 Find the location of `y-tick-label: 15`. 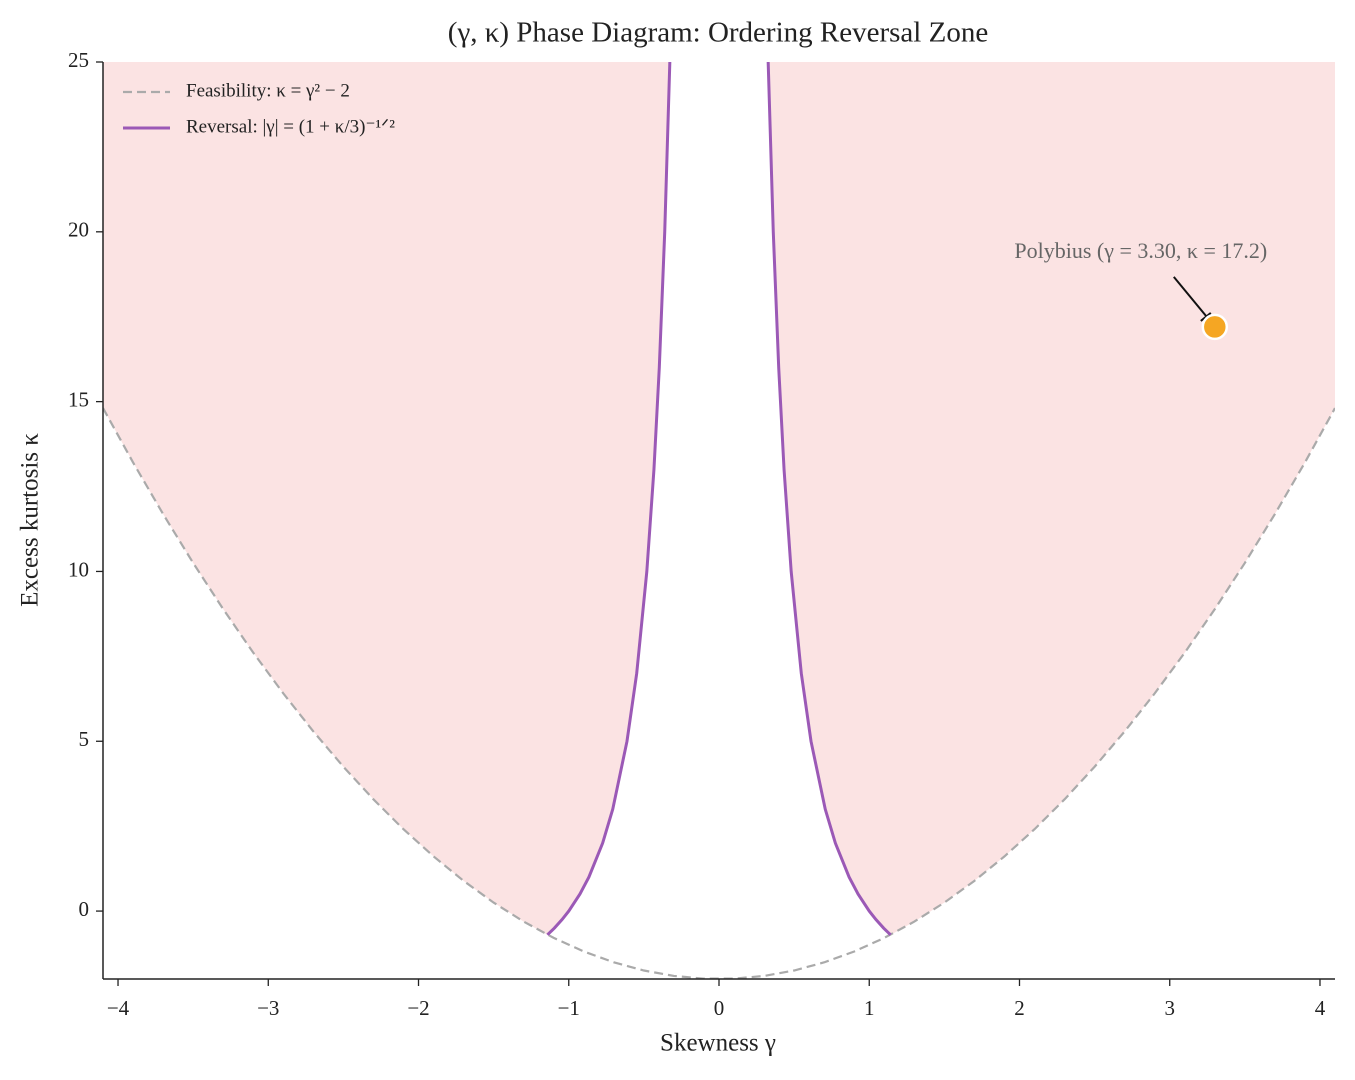

y-tick-label: 15 is located at coordinates (78, 399).